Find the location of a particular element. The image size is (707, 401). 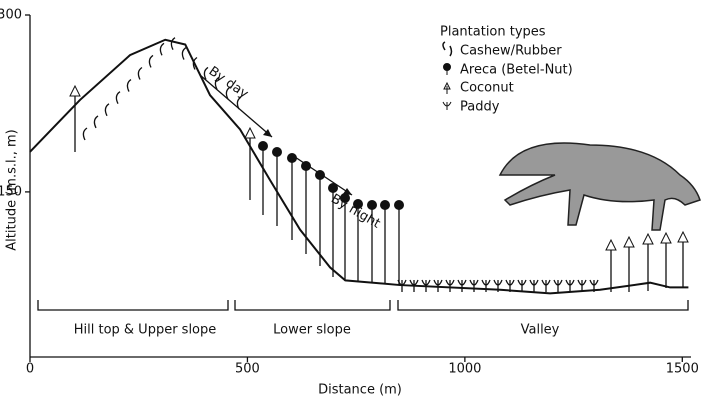

legend-label: Coconut is located at coordinates (487, 88).